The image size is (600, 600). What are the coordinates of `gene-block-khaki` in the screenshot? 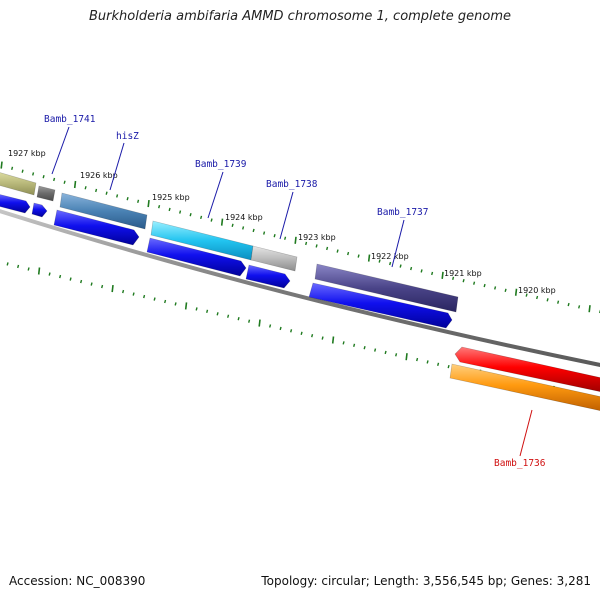 It's located at (18, 184).